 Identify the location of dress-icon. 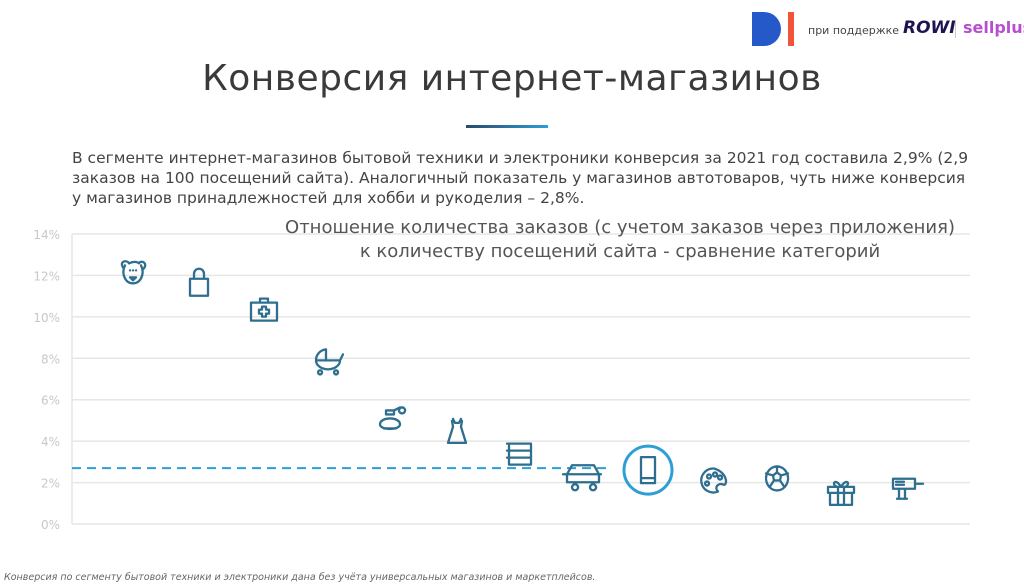
(457, 431).